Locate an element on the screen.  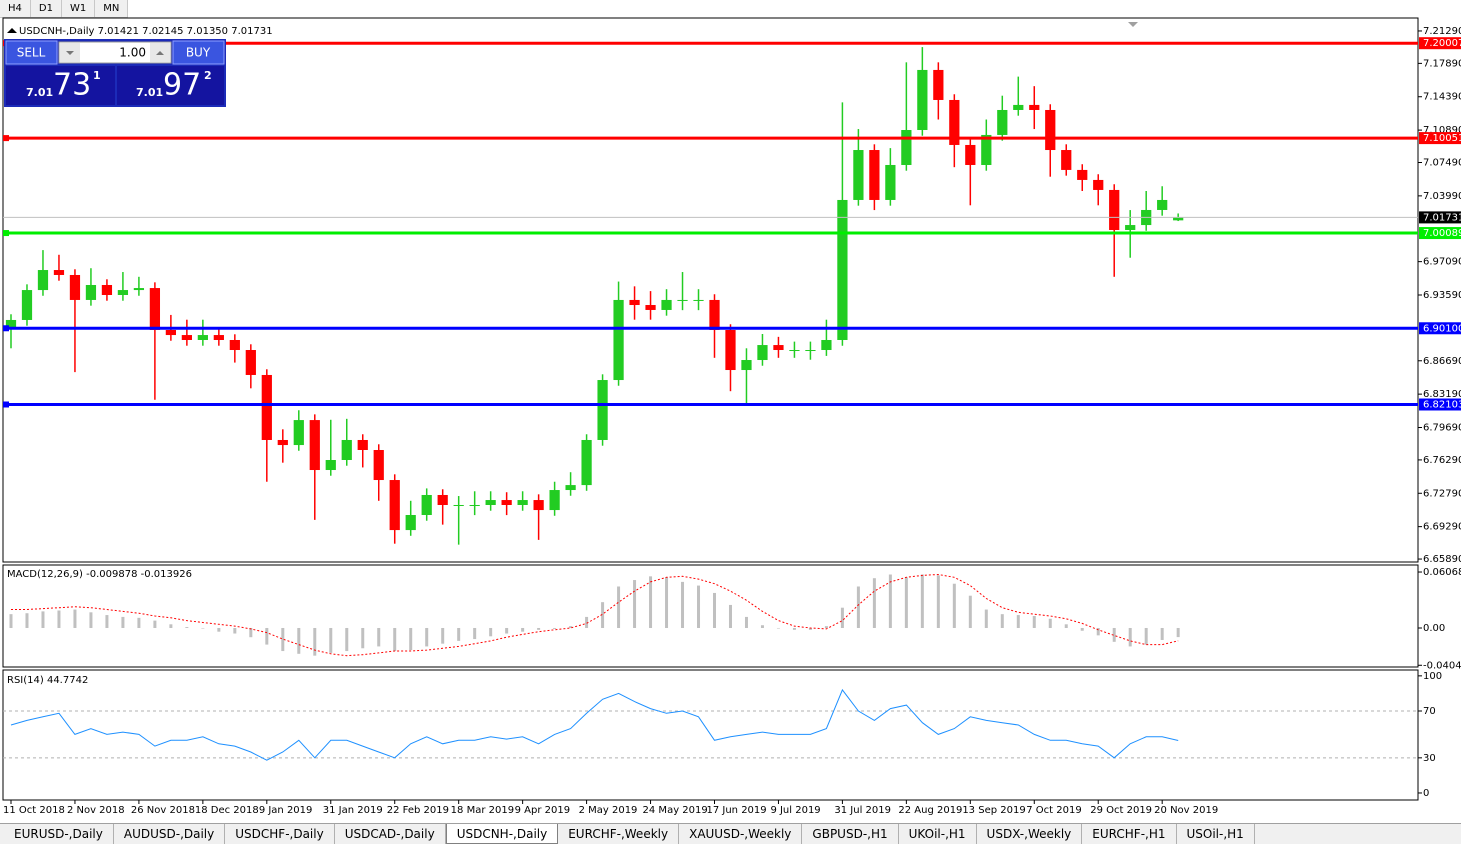
x-tick-label: 2 Nov 2018 is located at coordinates (96, 810).